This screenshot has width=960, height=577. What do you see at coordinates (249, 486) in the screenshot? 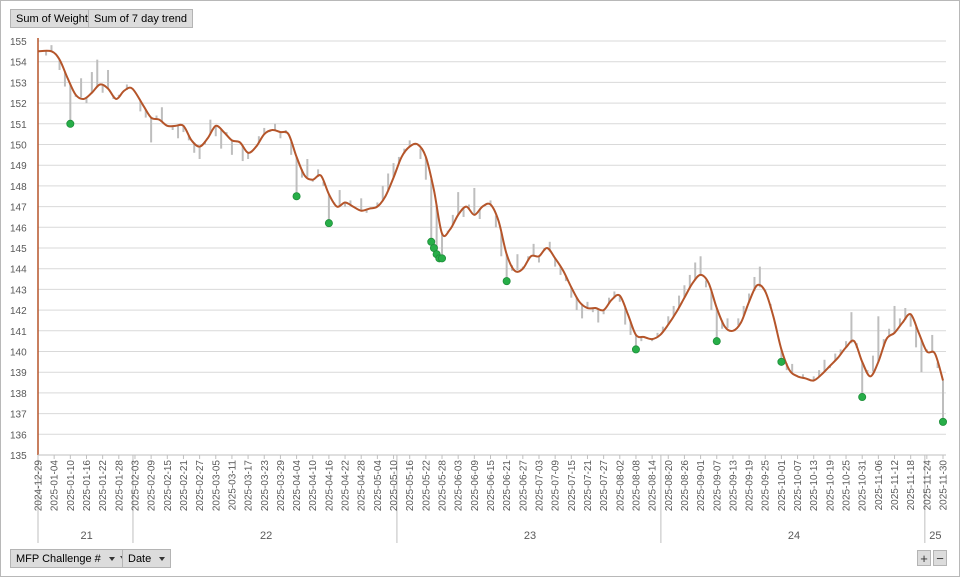
I see `x-tick-label: 2025-03-17` at bounding box center [249, 486].